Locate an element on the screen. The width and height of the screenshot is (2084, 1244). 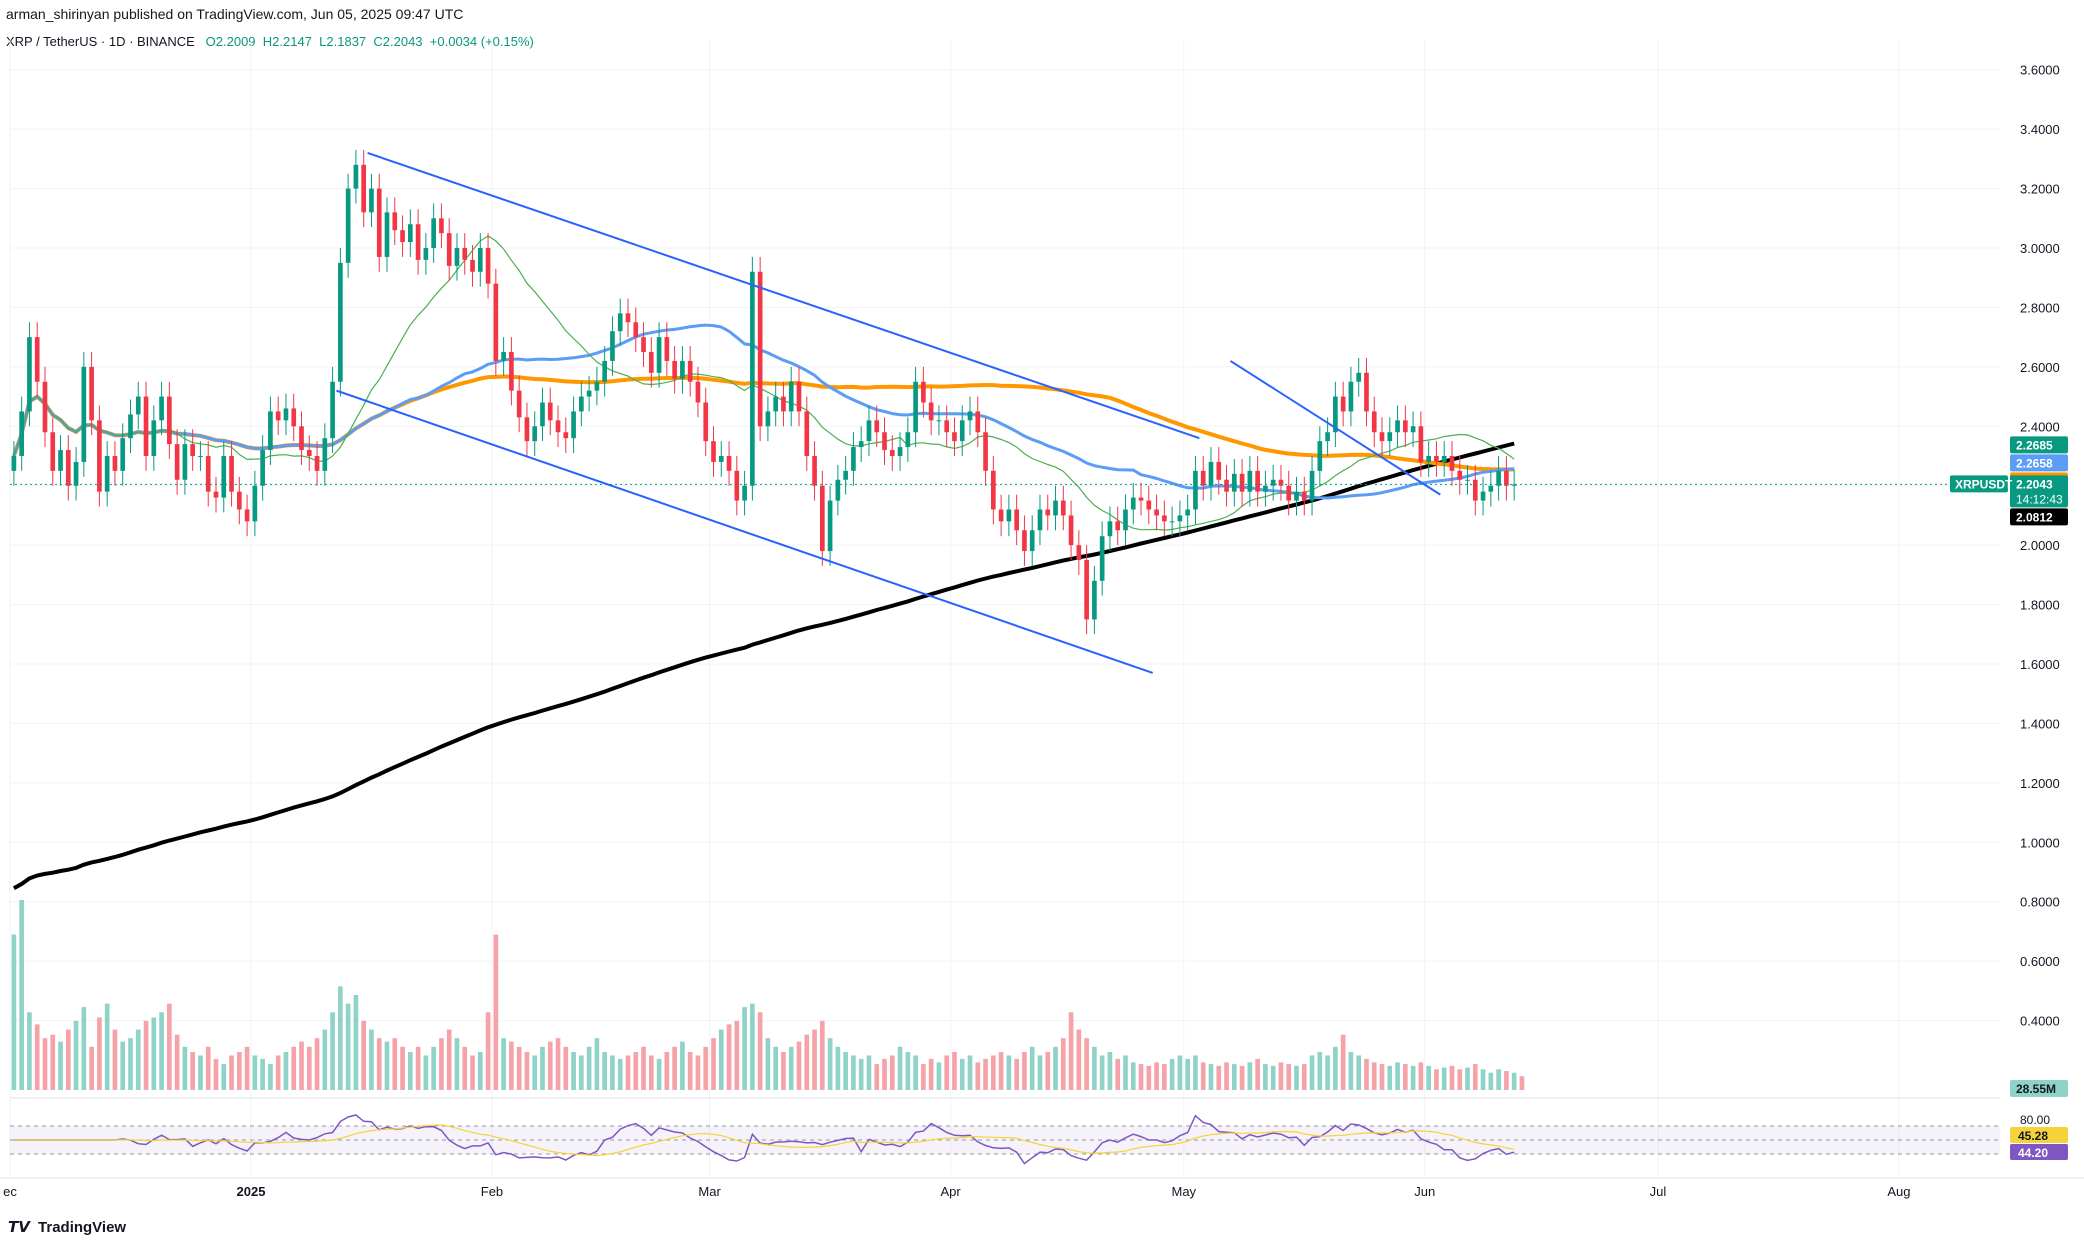
wedge-trendline is located at coordinates (1335, 428).